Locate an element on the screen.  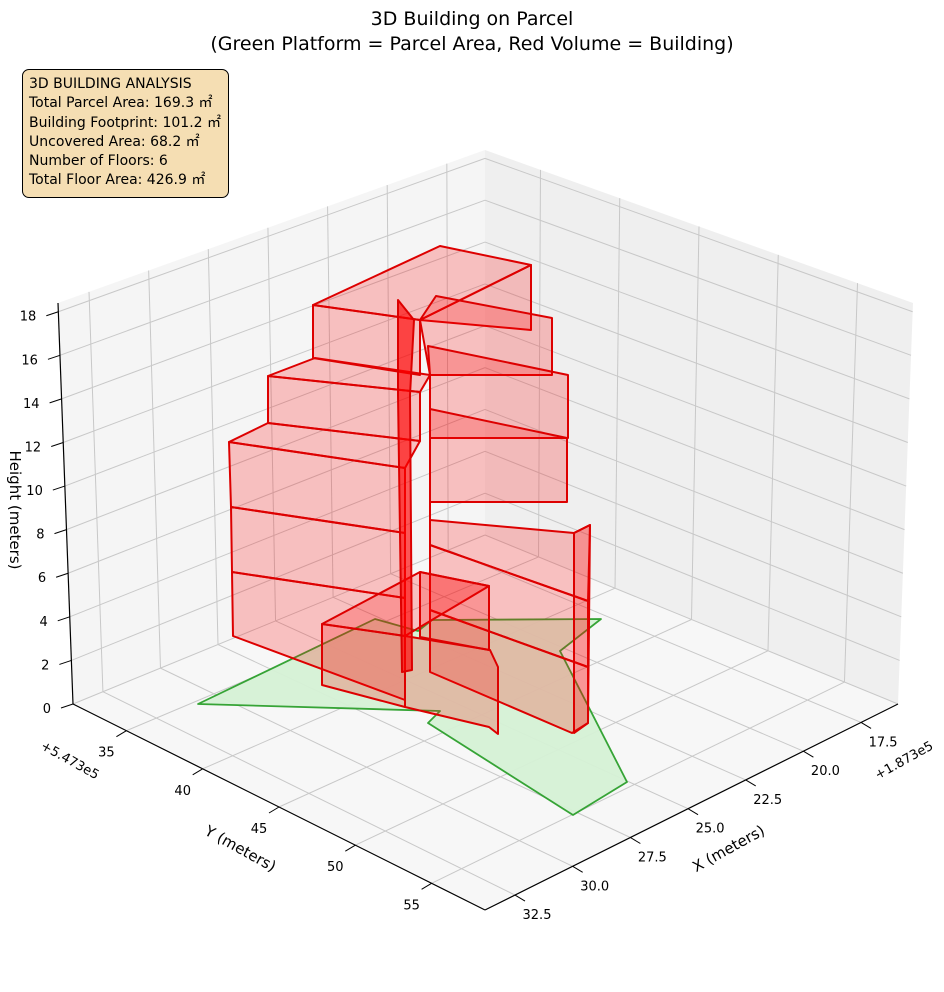
building-face-corner is located at coordinates (582, 629).